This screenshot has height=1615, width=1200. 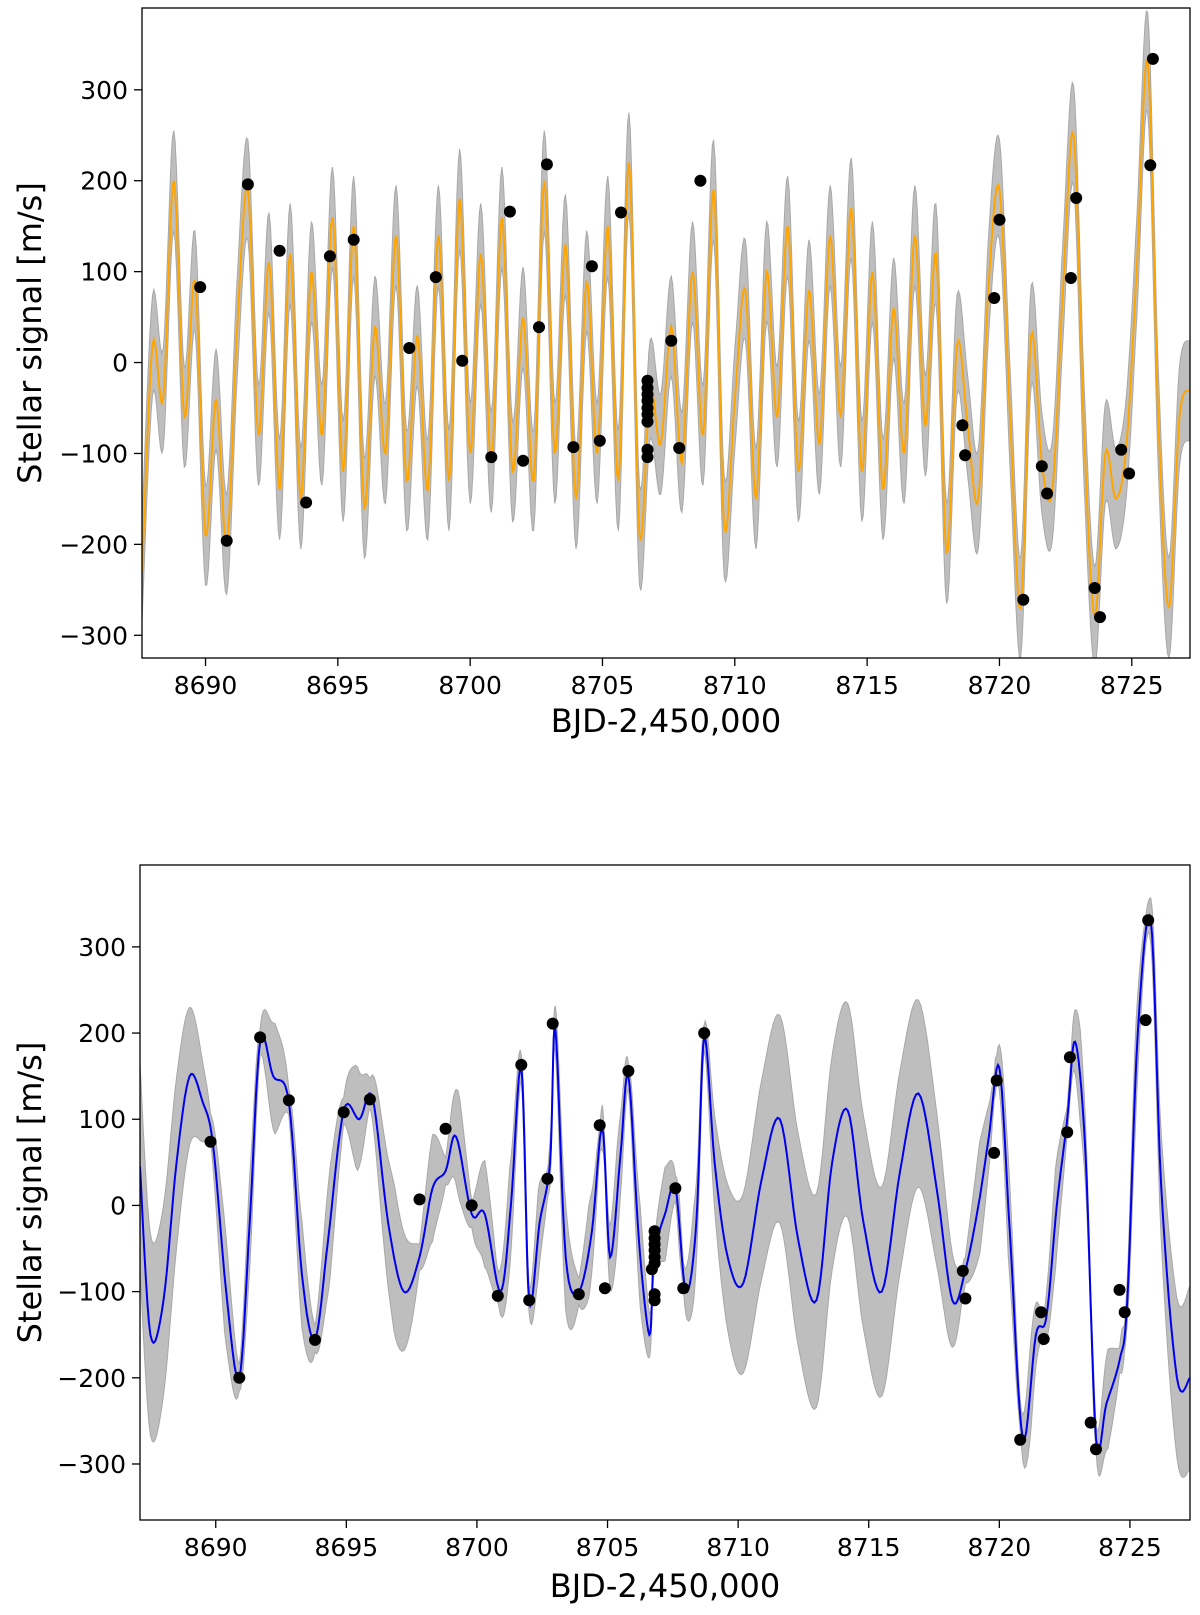 I want to click on x-tick-label: 8720, so click(x=1000, y=685).